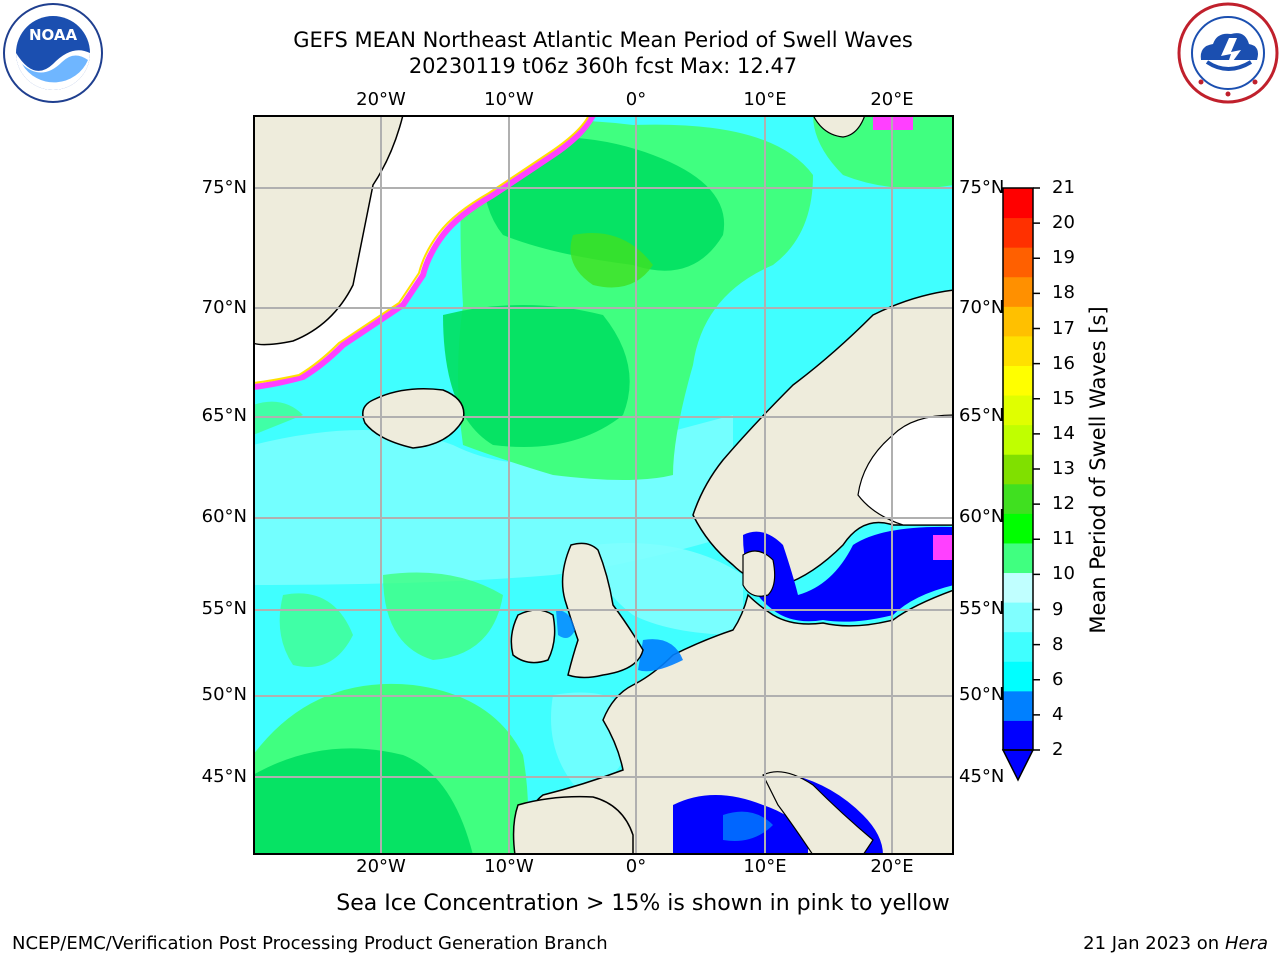 The height and width of the screenshot is (960, 1280). What do you see at coordinates (982, 694) in the screenshot?
I see `lat-label-right-50n: 50°N` at bounding box center [982, 694].